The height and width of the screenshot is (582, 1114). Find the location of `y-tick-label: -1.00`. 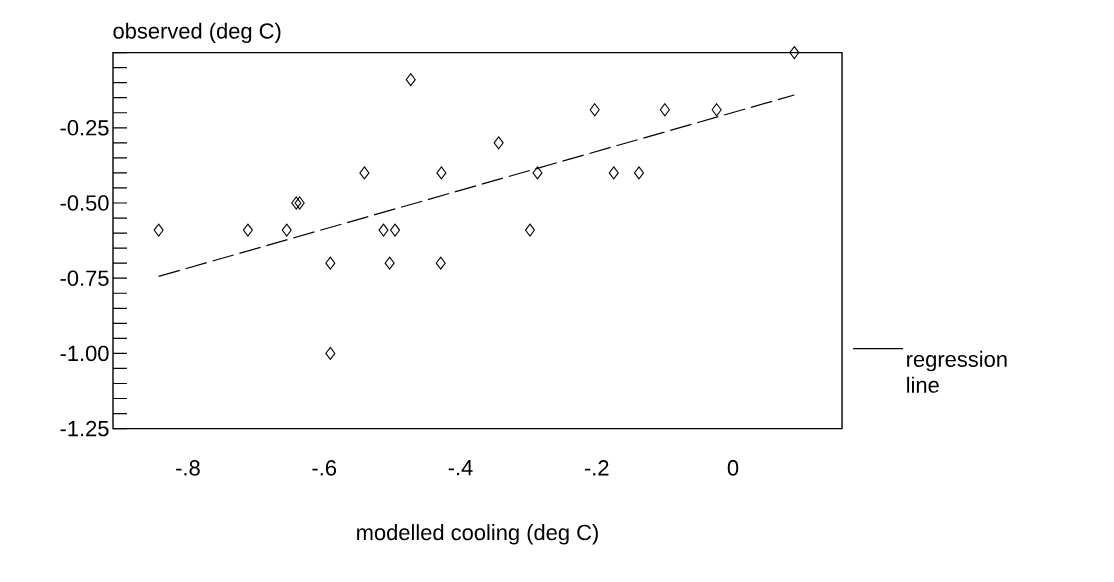

y-tick-label: -1.00 is located at coordinates (84, 353).